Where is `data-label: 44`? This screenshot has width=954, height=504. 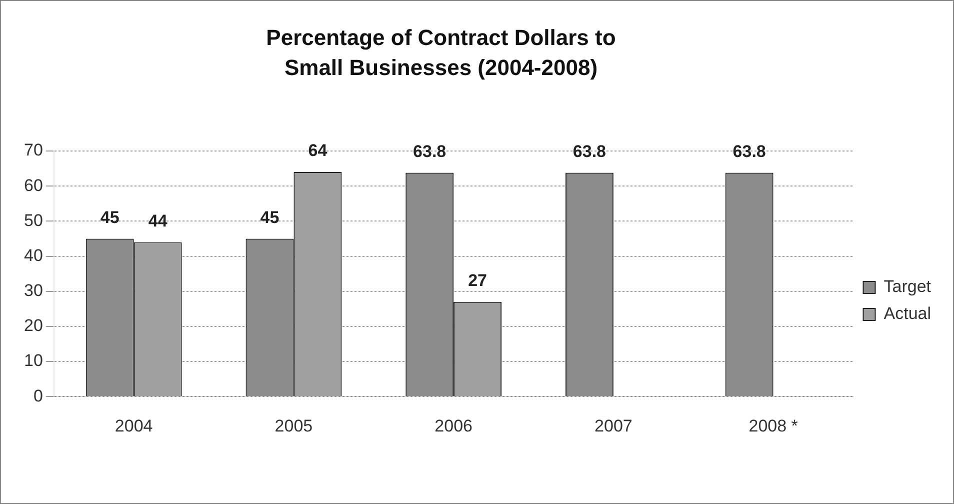
data-label: 44 is located at coordinates (158, 220).